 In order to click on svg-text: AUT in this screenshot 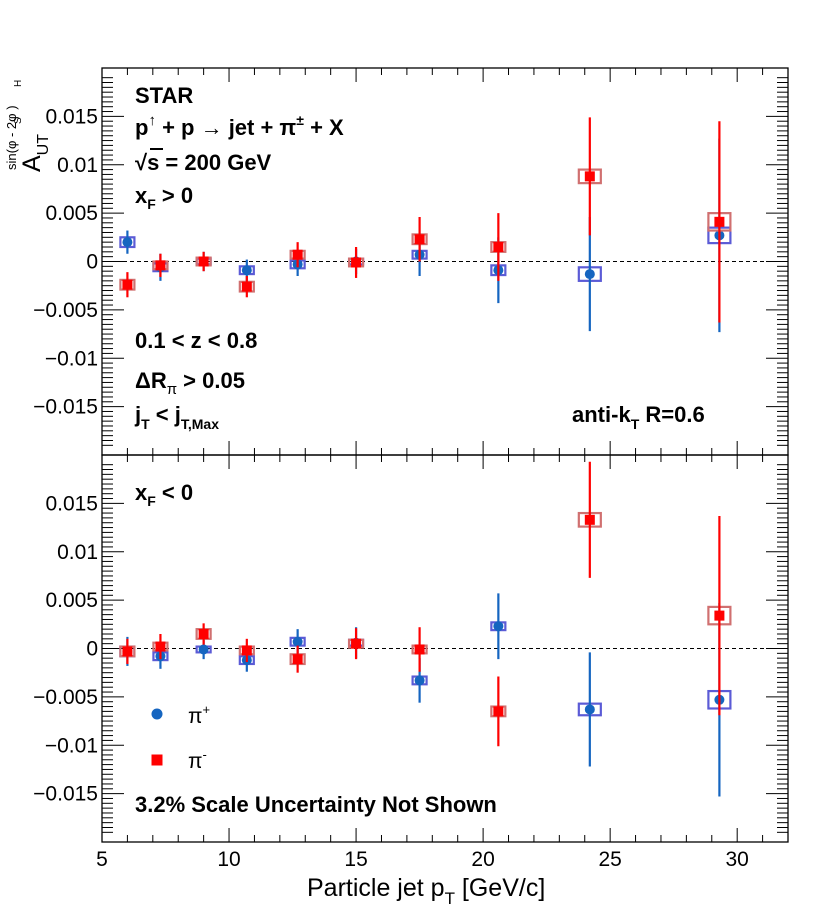, I will do `click(35, 153)`.